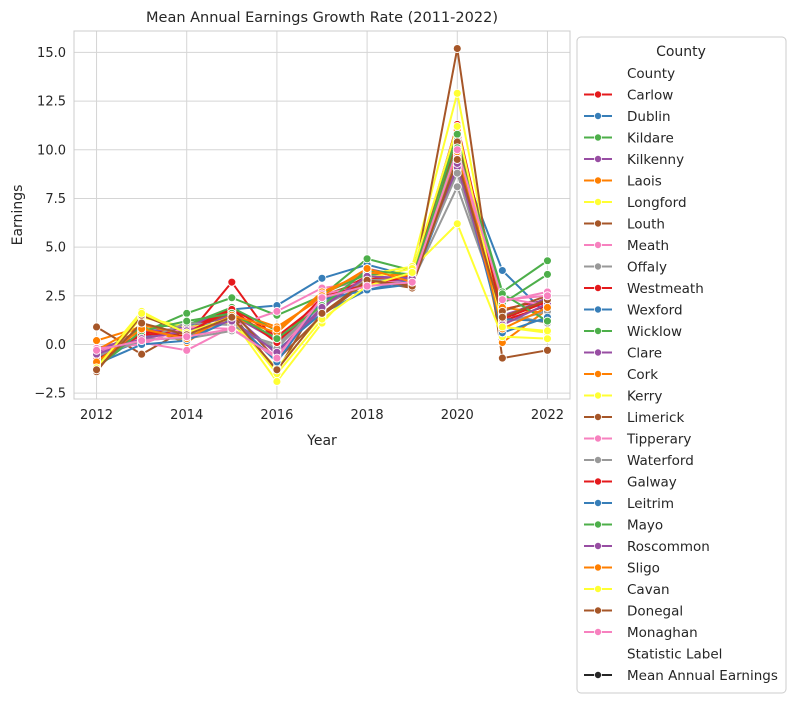  I want to click on legend-label-longford: Longford, so click(657, 203).